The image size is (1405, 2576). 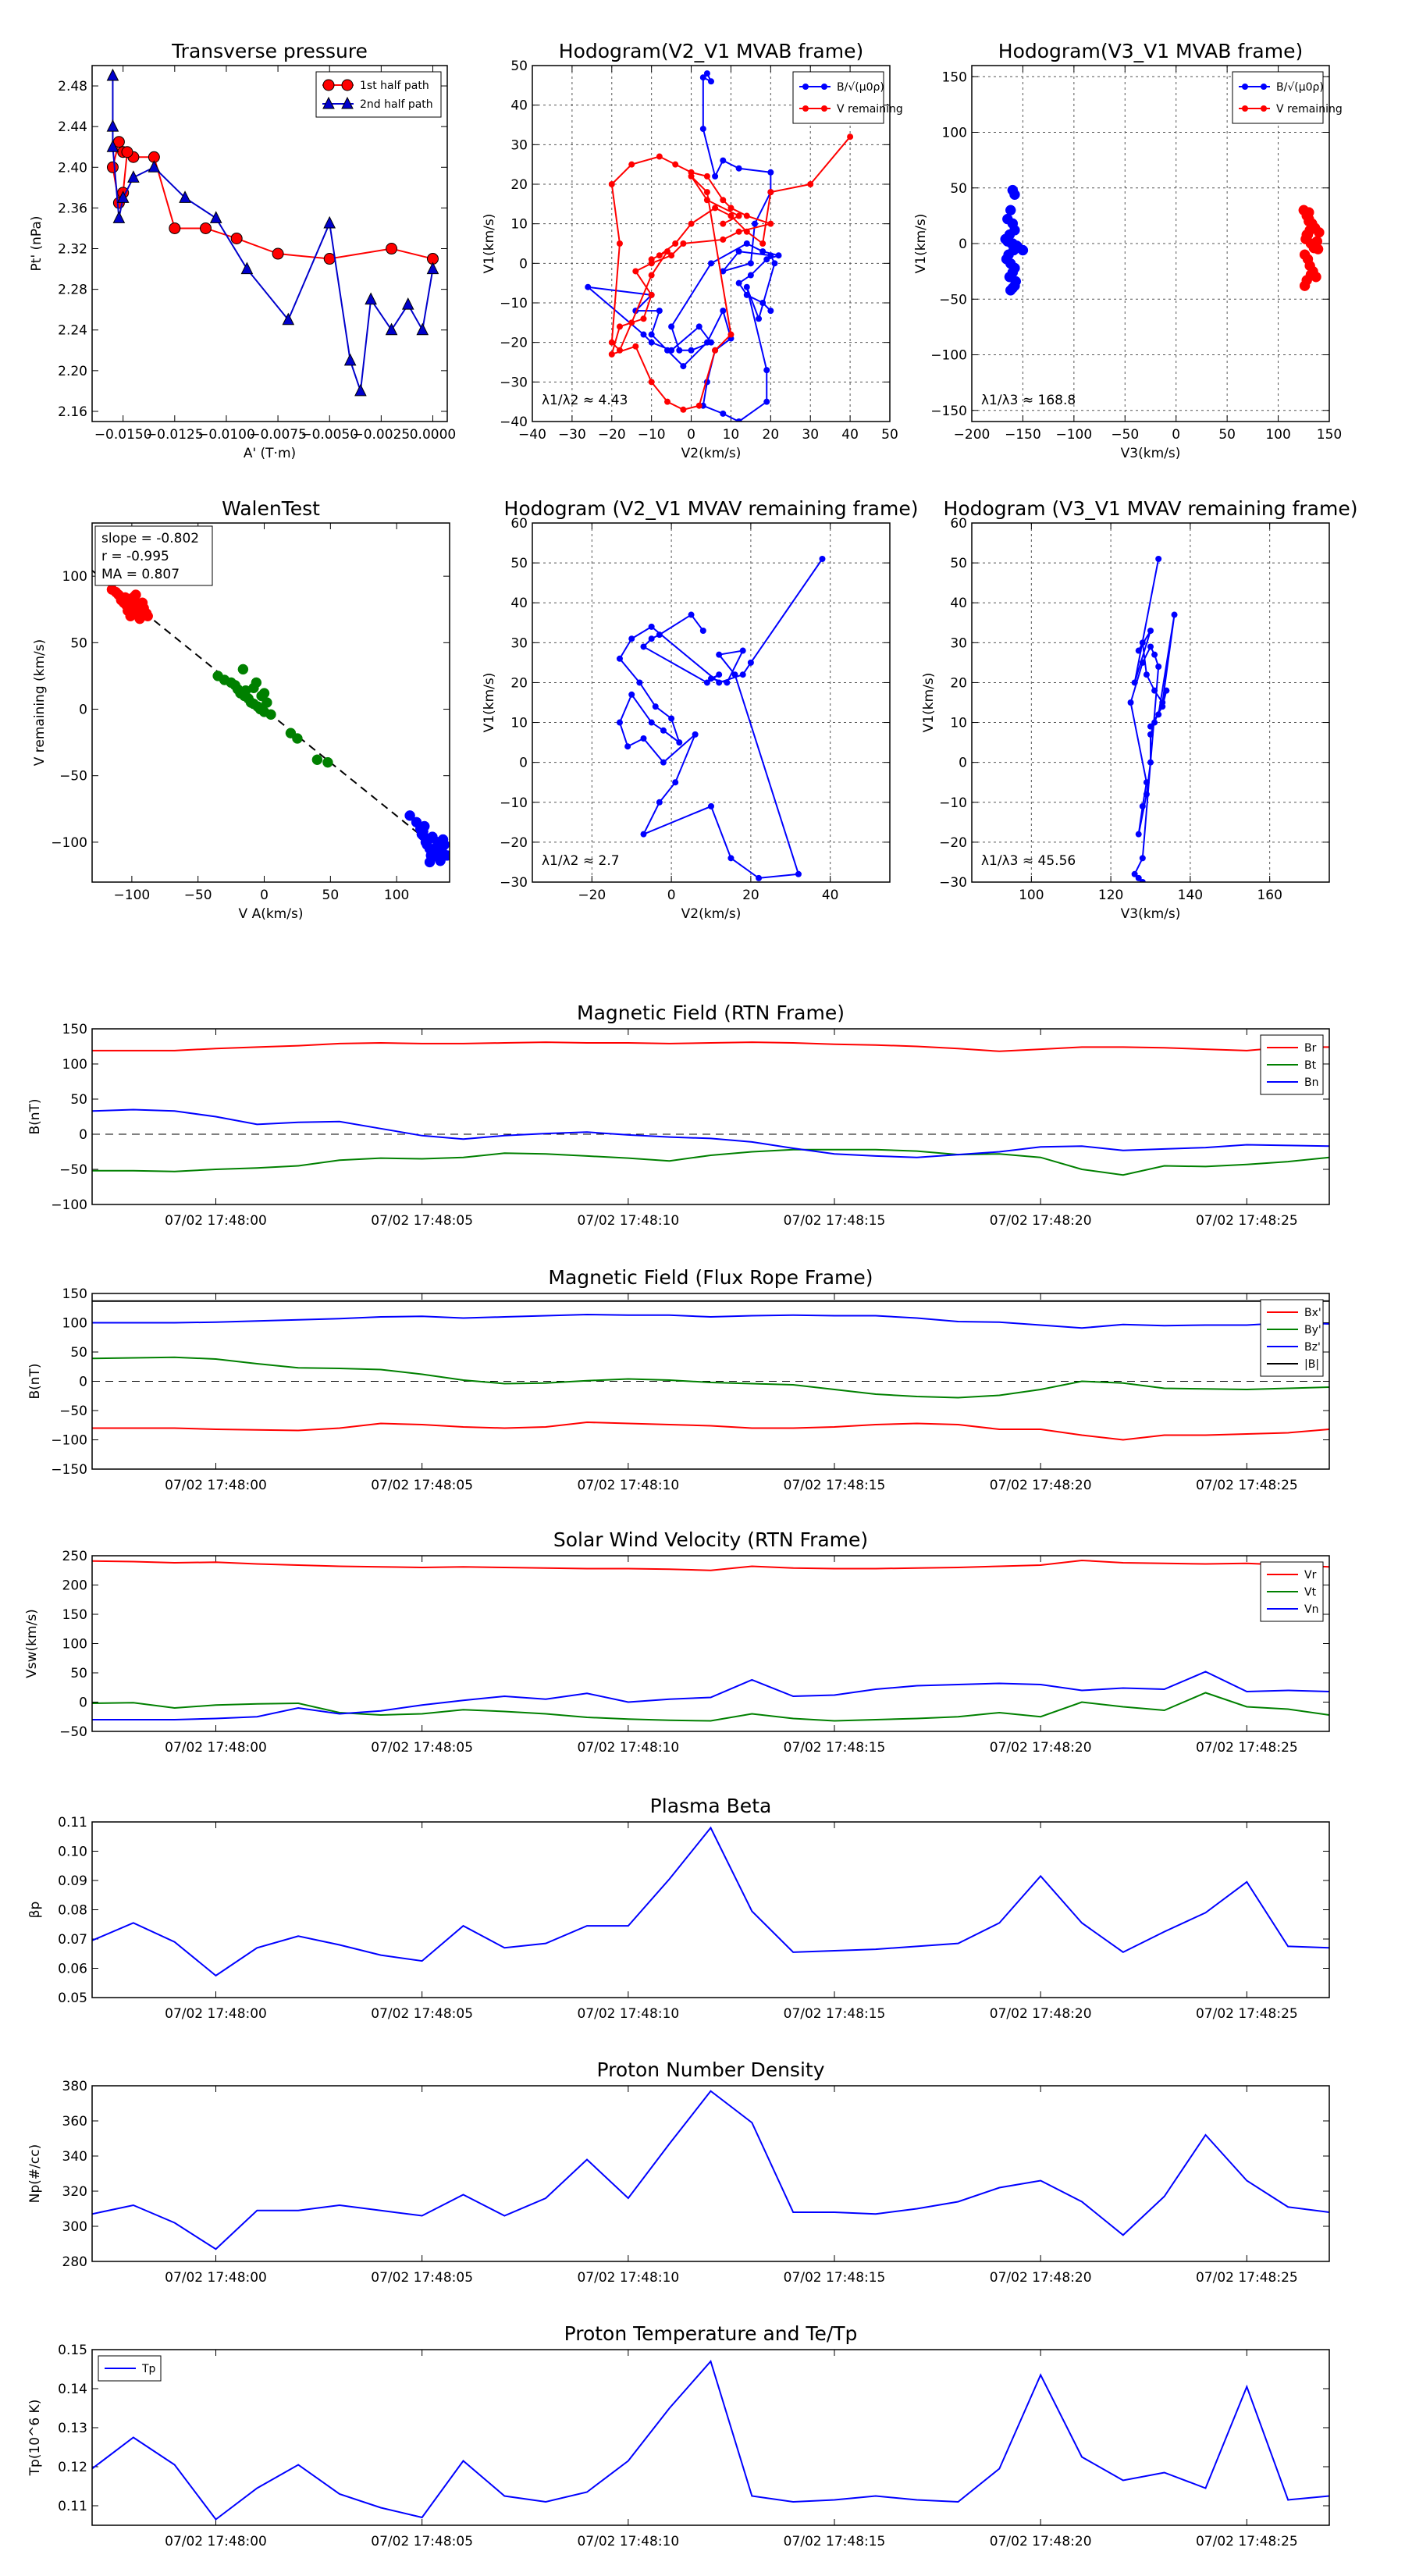 What do you see at coordinates (74, 1294) in the screenshot?
I see `y-tick-label: 150` at bounding box center [74, 1294].